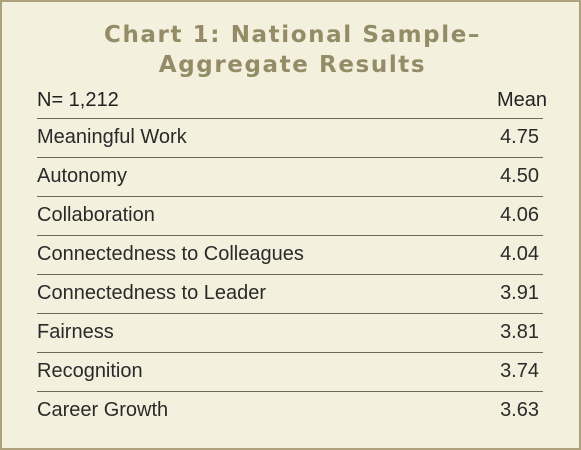 This screenshot has height=450, width=581. Describe the element at coordinates (519, 137) in the screenshot. I see `row-mean-value: 4.75` at that location.